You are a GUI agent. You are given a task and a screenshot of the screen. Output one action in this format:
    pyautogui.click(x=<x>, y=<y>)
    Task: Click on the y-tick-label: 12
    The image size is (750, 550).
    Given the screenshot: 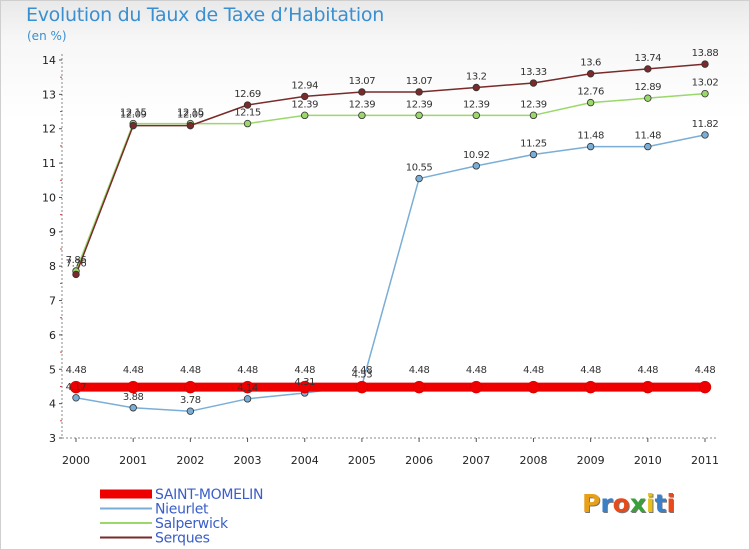 What is the action you would take?
    pyautogui.click(x=49, y=129)
    